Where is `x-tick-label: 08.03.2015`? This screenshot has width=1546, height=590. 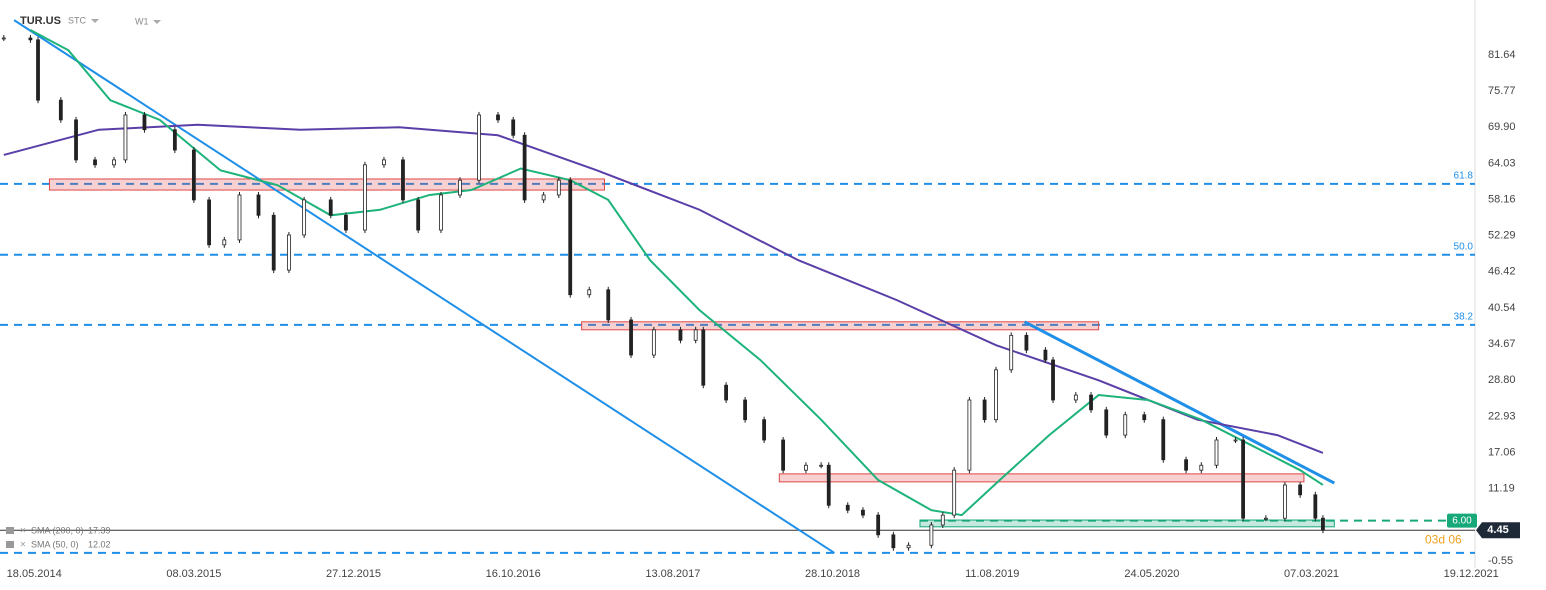 x-tick-label: 08.03.2015 is located at coordinates (193, 574).